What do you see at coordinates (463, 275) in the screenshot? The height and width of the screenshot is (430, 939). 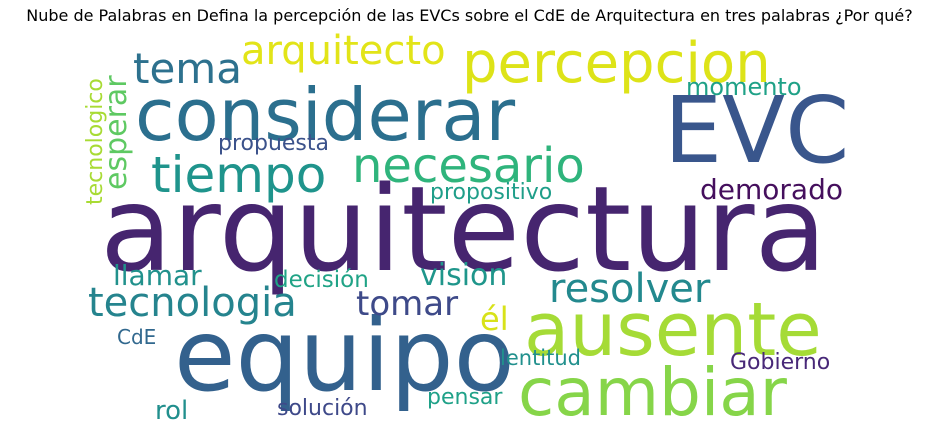 I see `word-vision: vision` at bounding box center [463, 275].